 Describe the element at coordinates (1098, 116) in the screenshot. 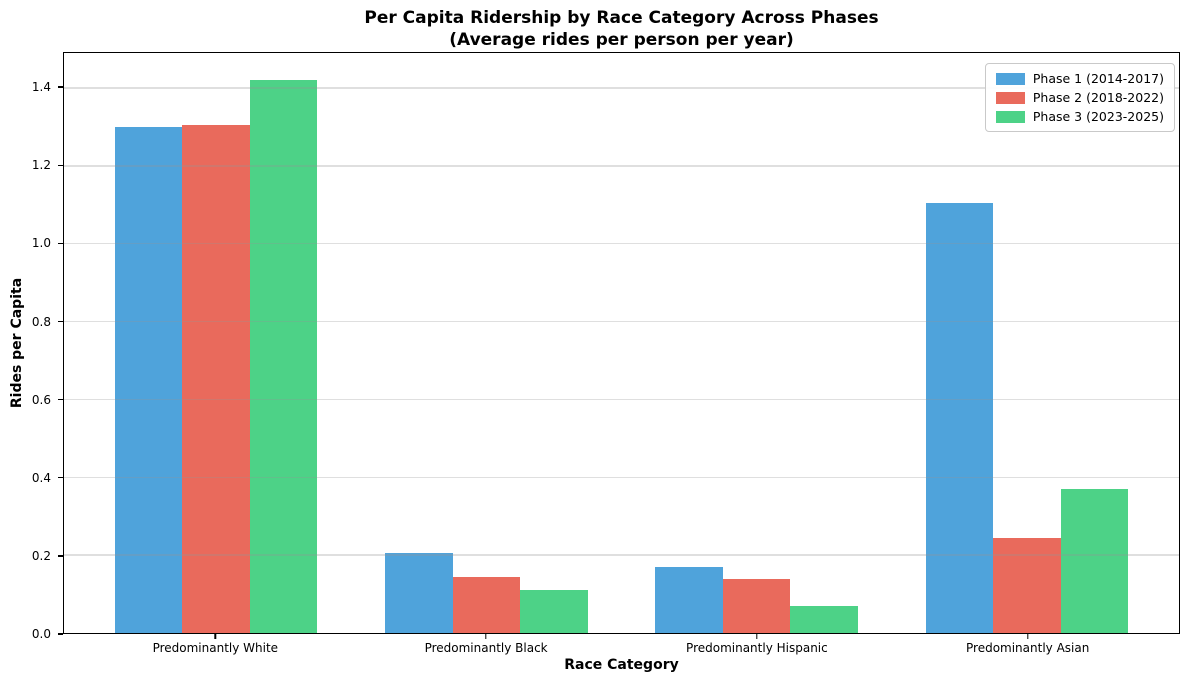

I see `legend-label-phase-3: Phase 3 (2023-2025)` at that location.